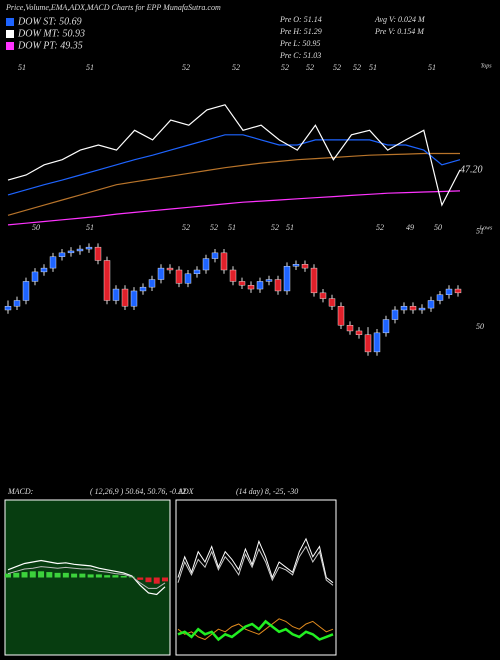 Image resolution: width=500 pixels, height=660 pixels. Describe the element at coordinates (486, 228) in the screenshot. I see `lows-label: Lows` at that location.